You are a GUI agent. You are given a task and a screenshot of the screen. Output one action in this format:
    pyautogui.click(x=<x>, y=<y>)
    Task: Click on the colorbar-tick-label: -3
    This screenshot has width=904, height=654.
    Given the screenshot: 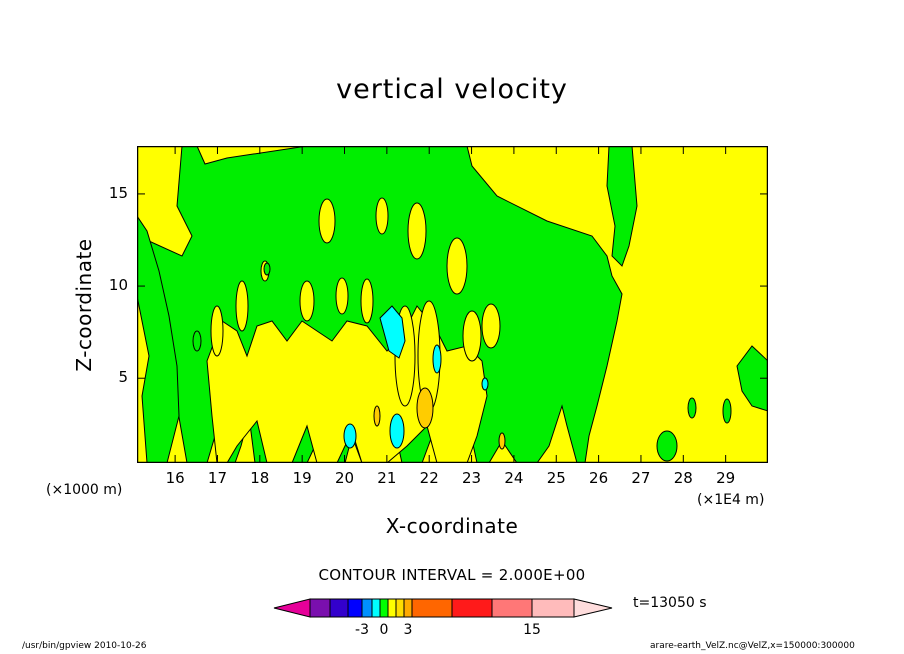 What is the action you would take?
    pyautogui.click(x=362, y=630)
    